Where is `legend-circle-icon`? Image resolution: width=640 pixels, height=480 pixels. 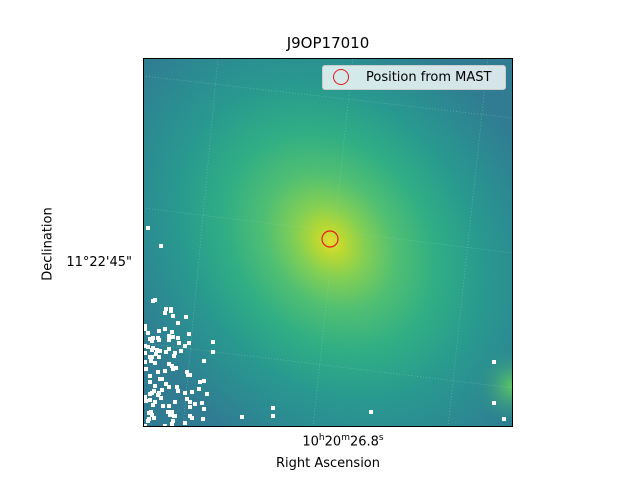 legend-circle-icon is located at coordinates (341, 77).